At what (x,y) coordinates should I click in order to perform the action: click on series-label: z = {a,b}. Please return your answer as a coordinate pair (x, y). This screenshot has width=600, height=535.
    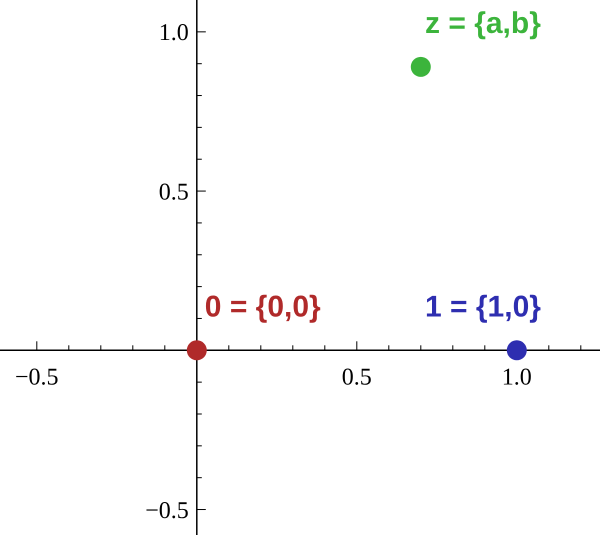
    Looking at the image, I should click on (483, 23).